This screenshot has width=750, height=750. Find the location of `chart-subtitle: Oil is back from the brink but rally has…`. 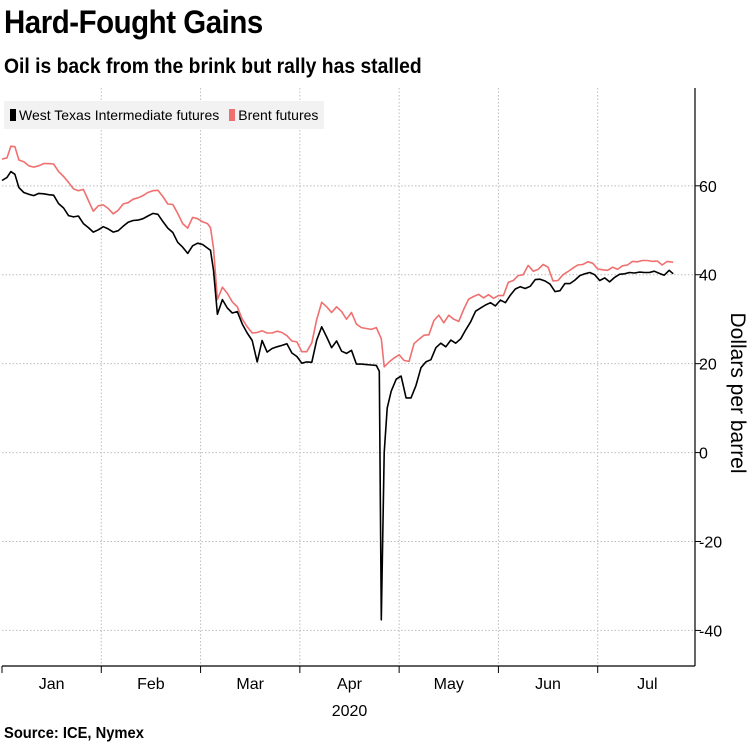

chart-subtitle: Oil is back from the brink but rally has… is located at coordinates (213, 66).